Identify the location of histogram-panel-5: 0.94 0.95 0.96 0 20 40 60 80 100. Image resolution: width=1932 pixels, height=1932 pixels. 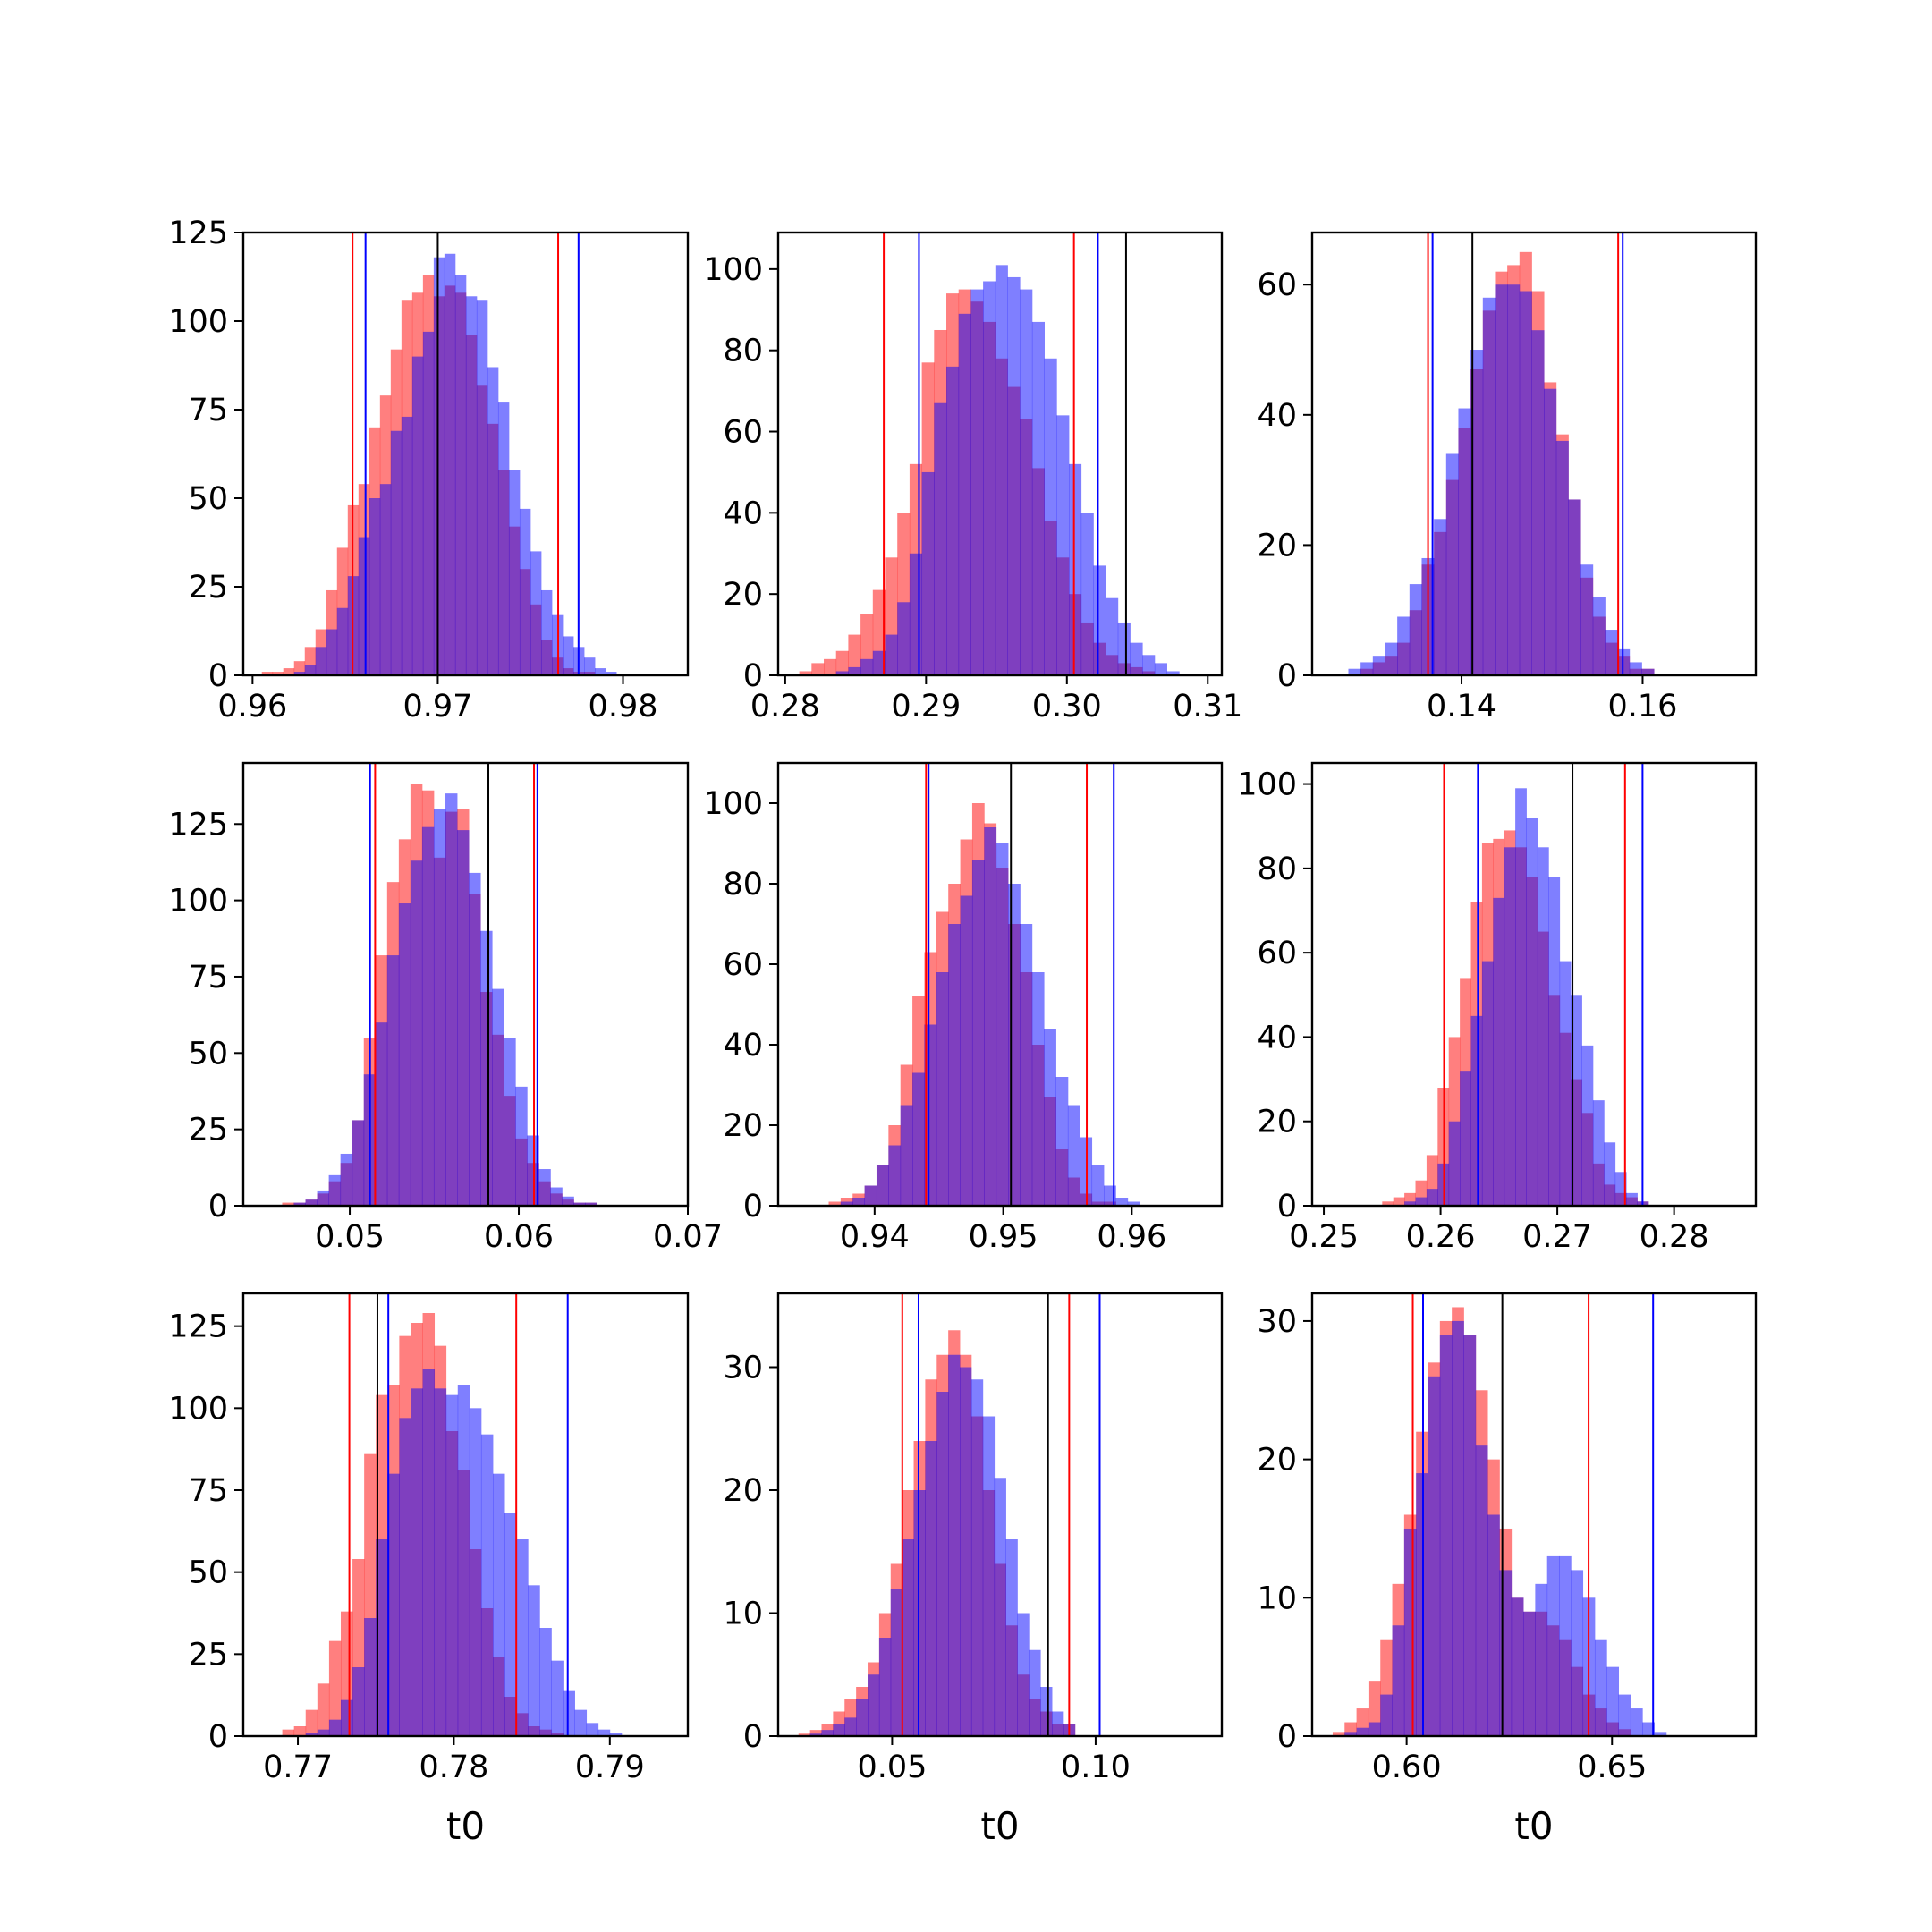
(963, 1008).